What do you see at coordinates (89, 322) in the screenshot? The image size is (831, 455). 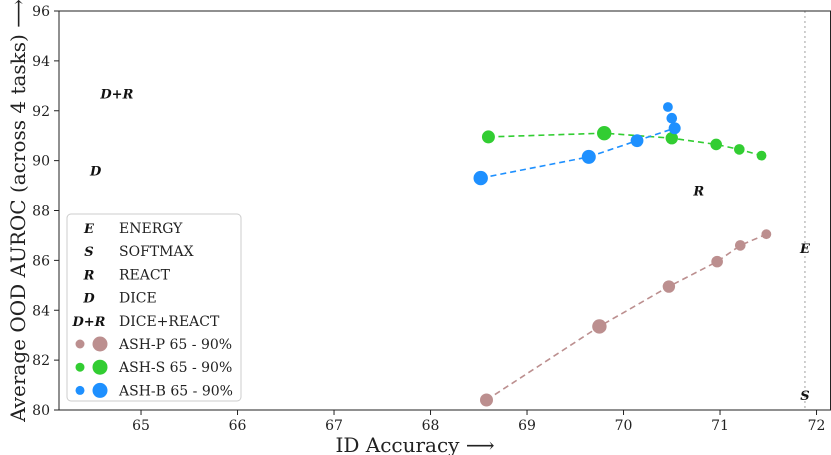 I see `legend-glyph: D+R` at bounding box center [89, 322].